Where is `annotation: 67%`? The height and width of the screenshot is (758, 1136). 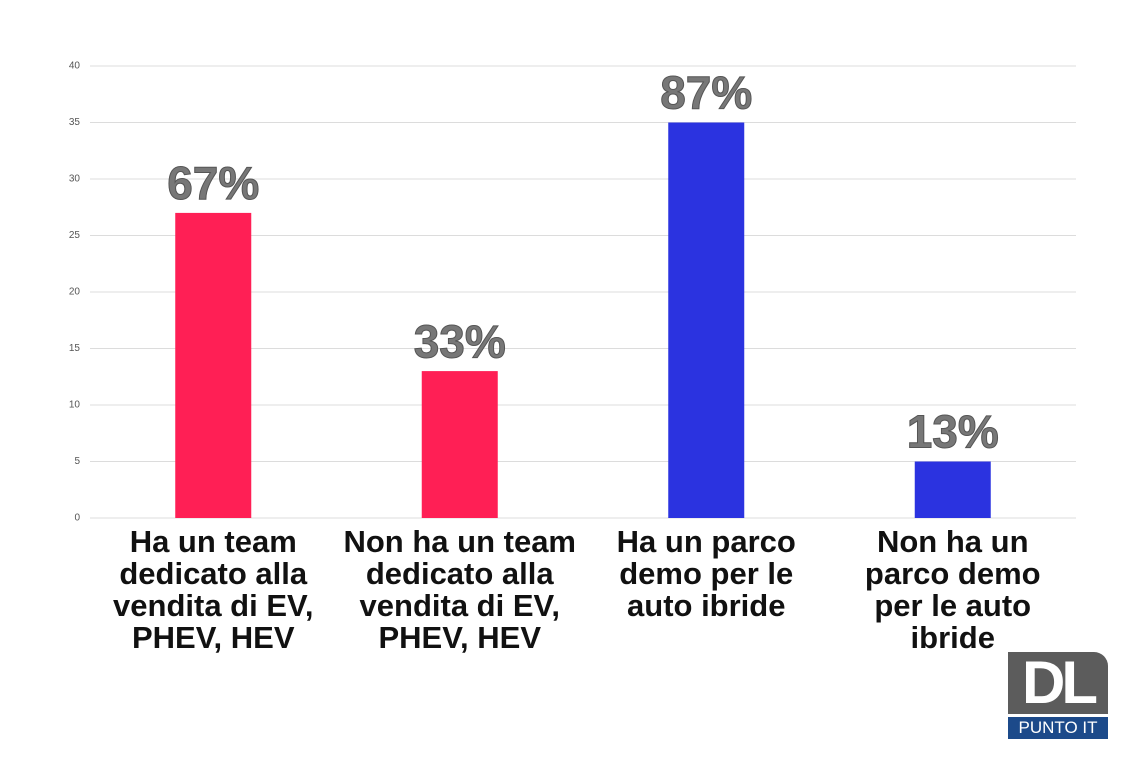
annotation: 67% is located at coordinates (213, 183).